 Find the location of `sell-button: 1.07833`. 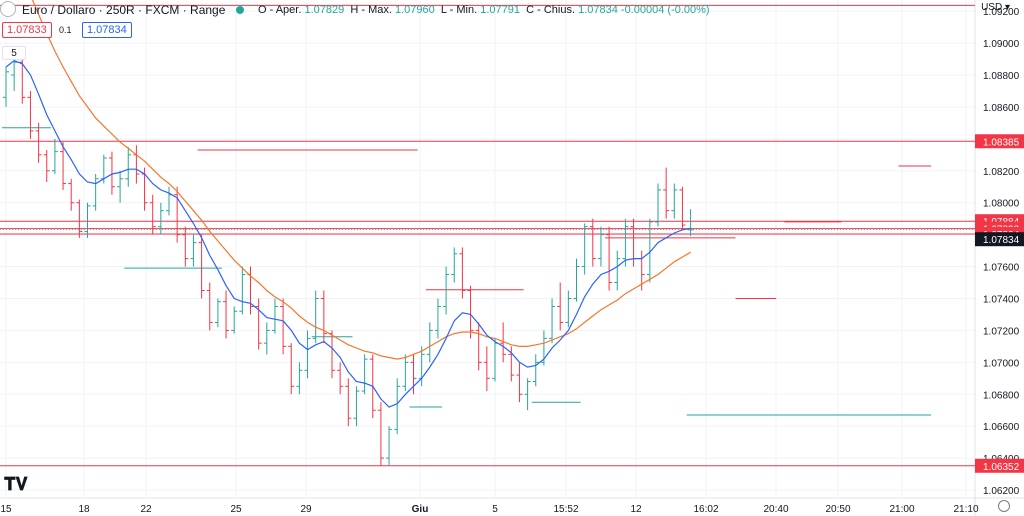

sell-button: 1.07833 is located at coordinates (27, 30).